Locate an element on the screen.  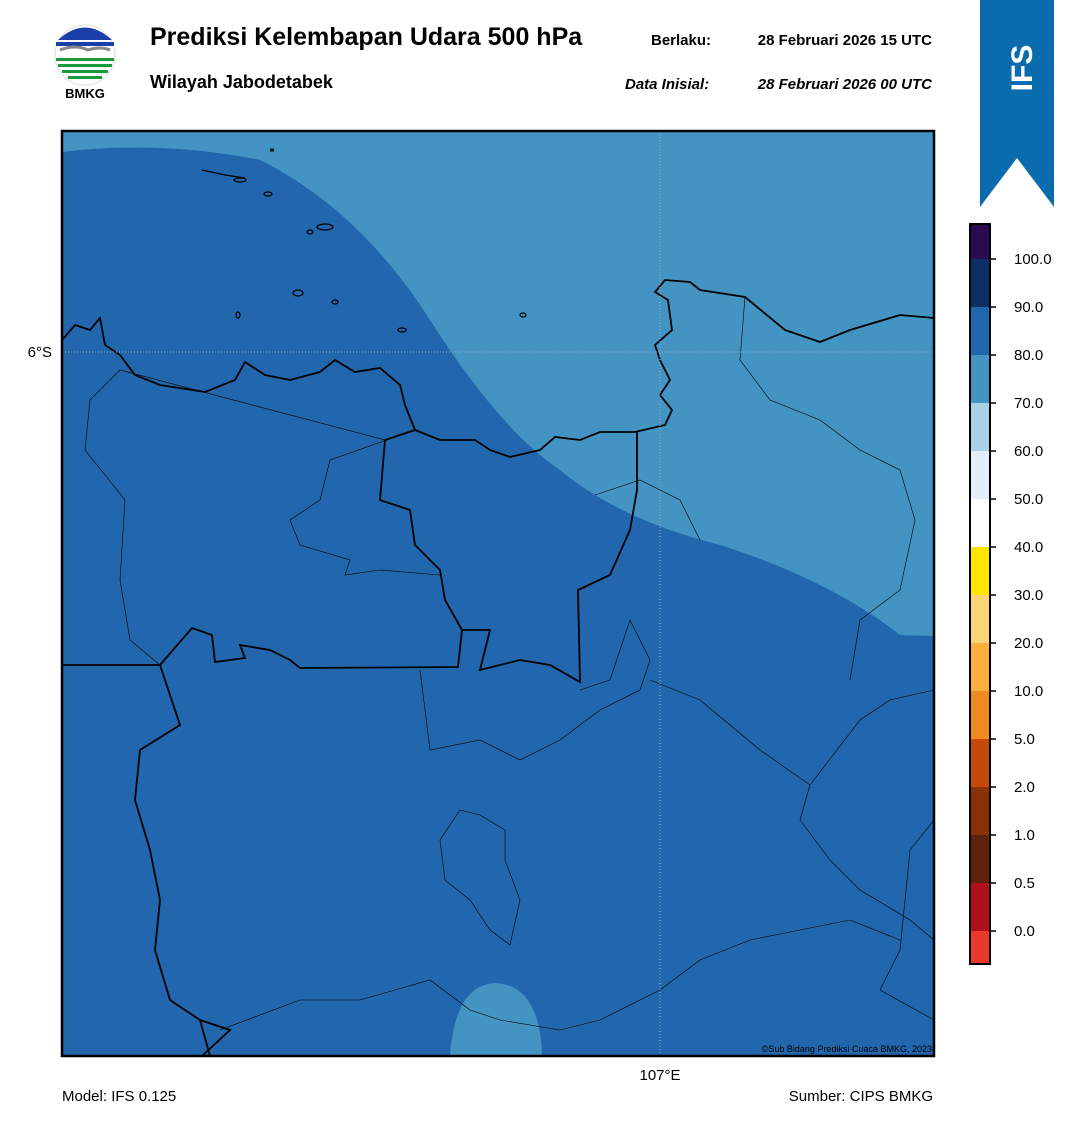
bmkg-logo: BMKG is located at coordinates (85, 62).